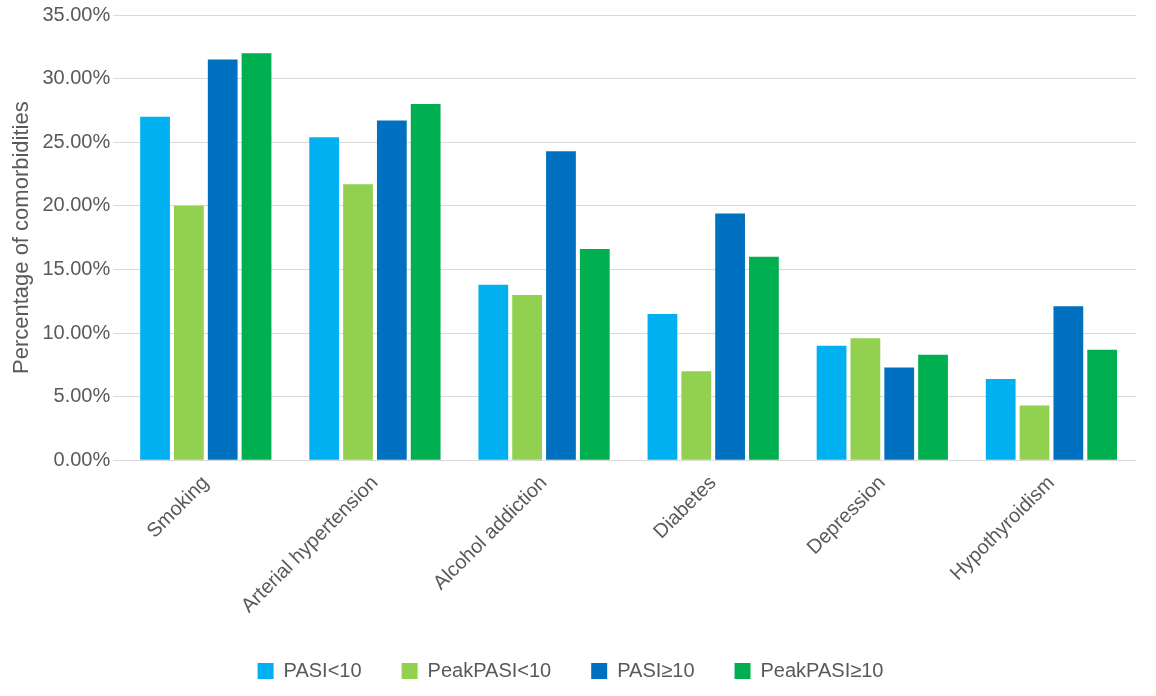 Image resolution: width=1156 pixels, height=696 pixels. What do you see at coordinates (76, 140) in the screenshot?
I see `y-tick-label: 25.00%` at bounding box center [76, 140].